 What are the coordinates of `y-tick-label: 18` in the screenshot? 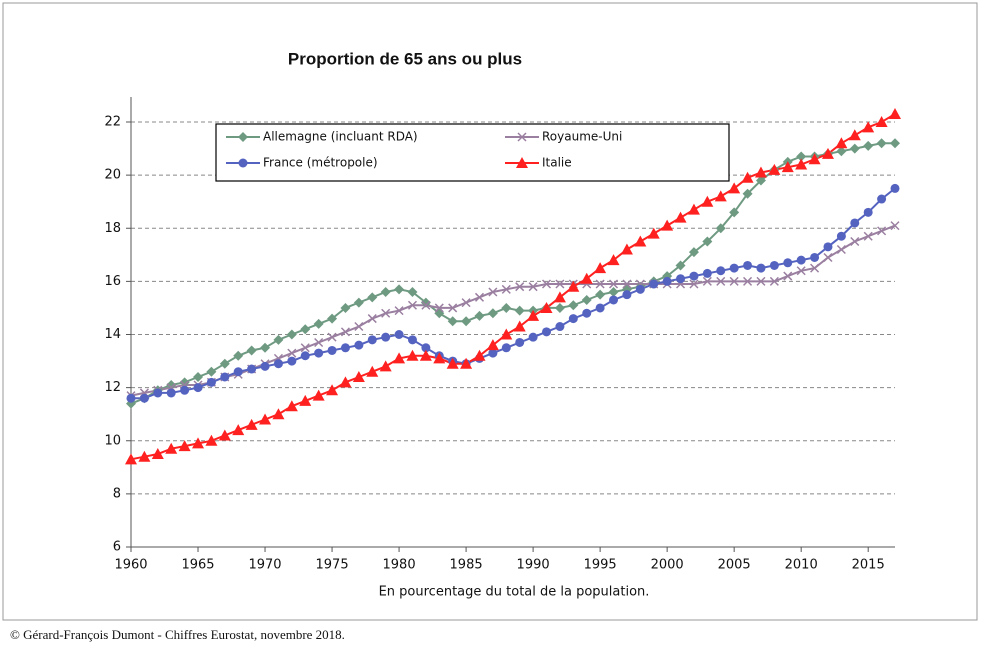 It's located at (112, 228).